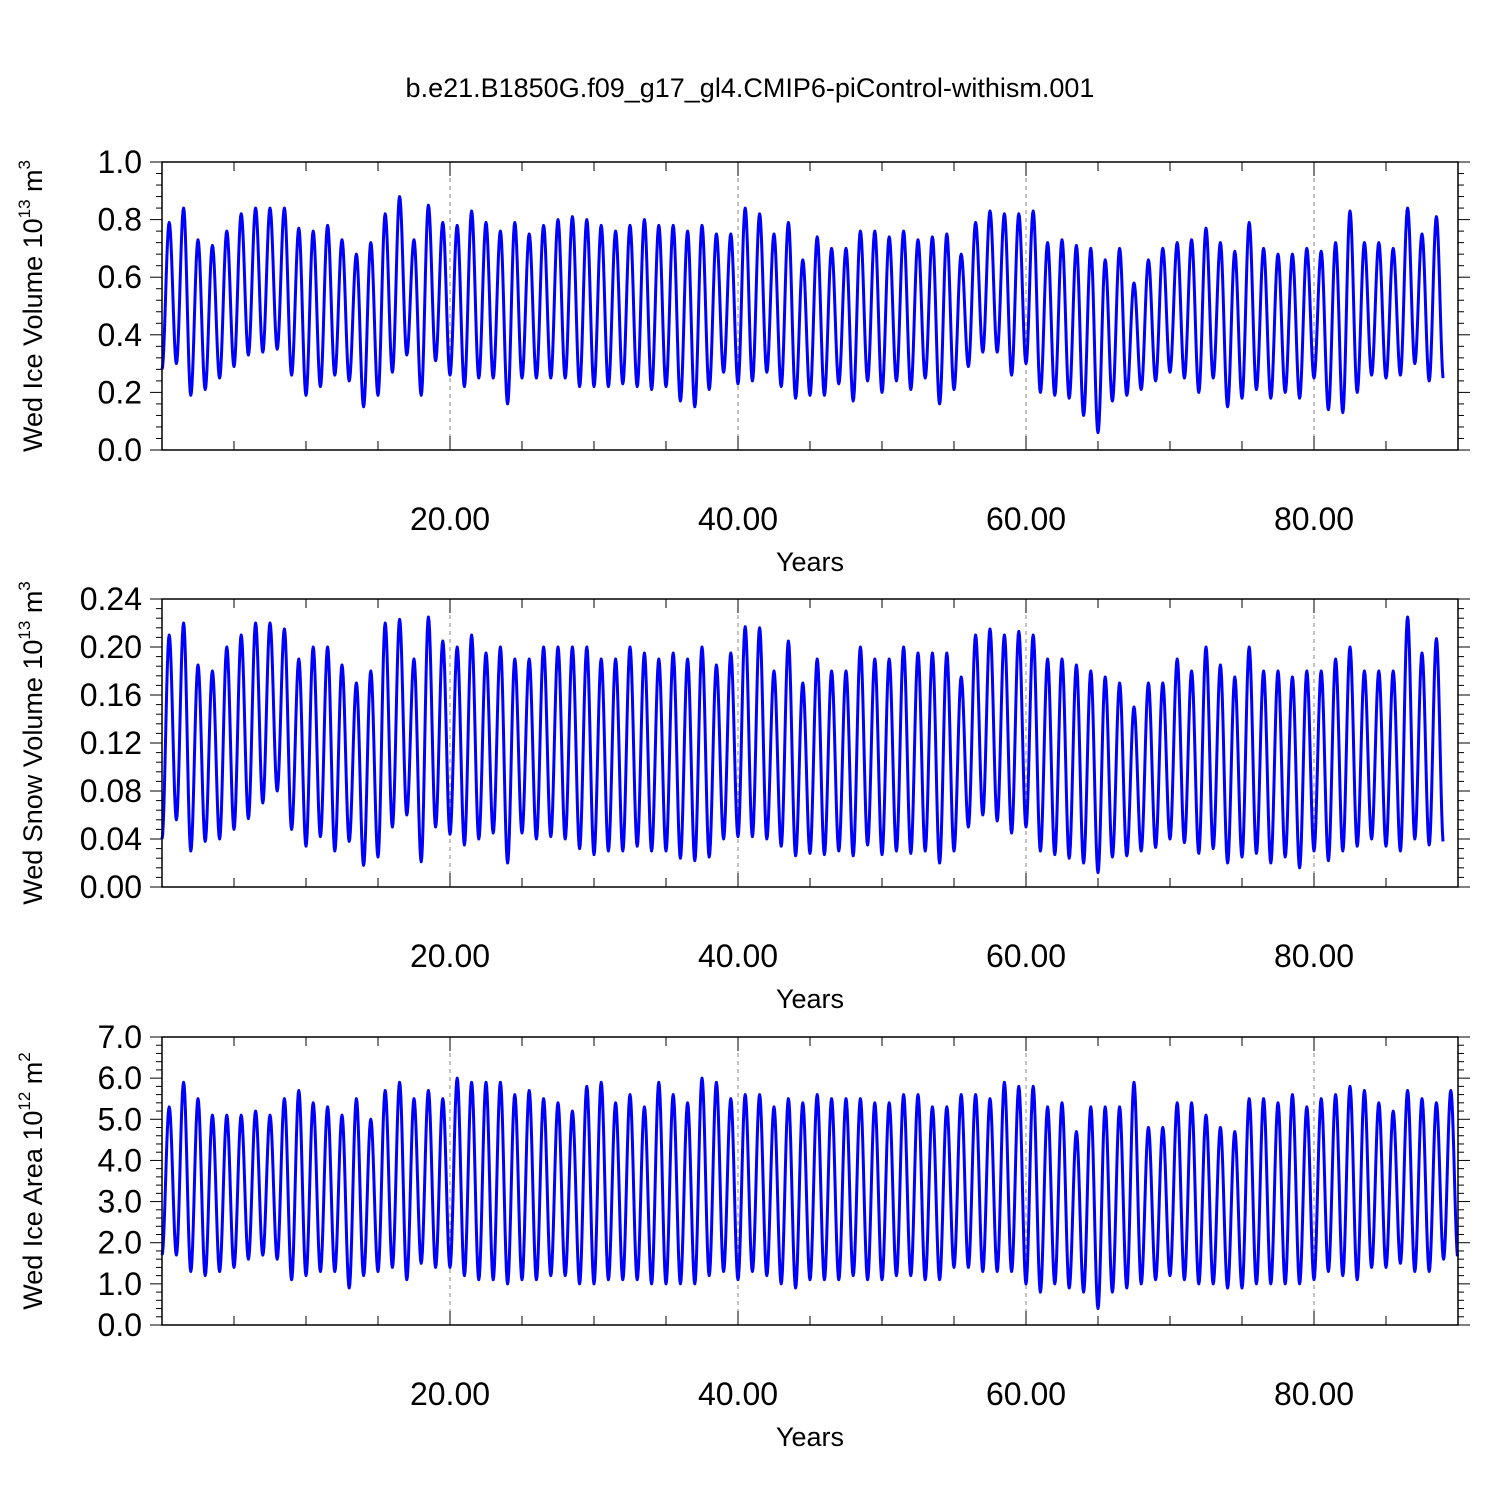  What do you see at coordinates (120, 1078) in the screenshot?
I see `y-tick-label: 6.0` at bounding box center [120, 1078].